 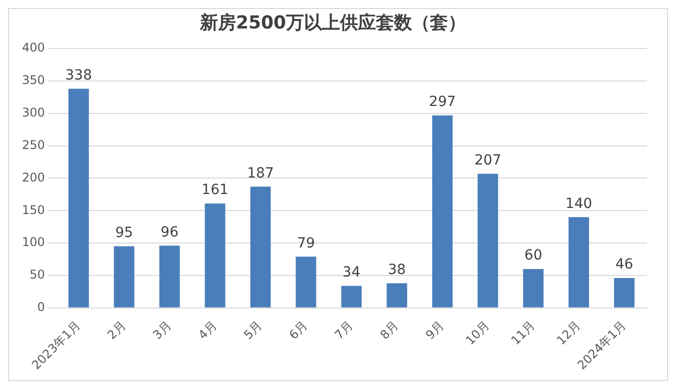 What do you see at coordinates (442, 102) in the screenshot?
I see `data-label: 297` at bounding box center [442, 102].